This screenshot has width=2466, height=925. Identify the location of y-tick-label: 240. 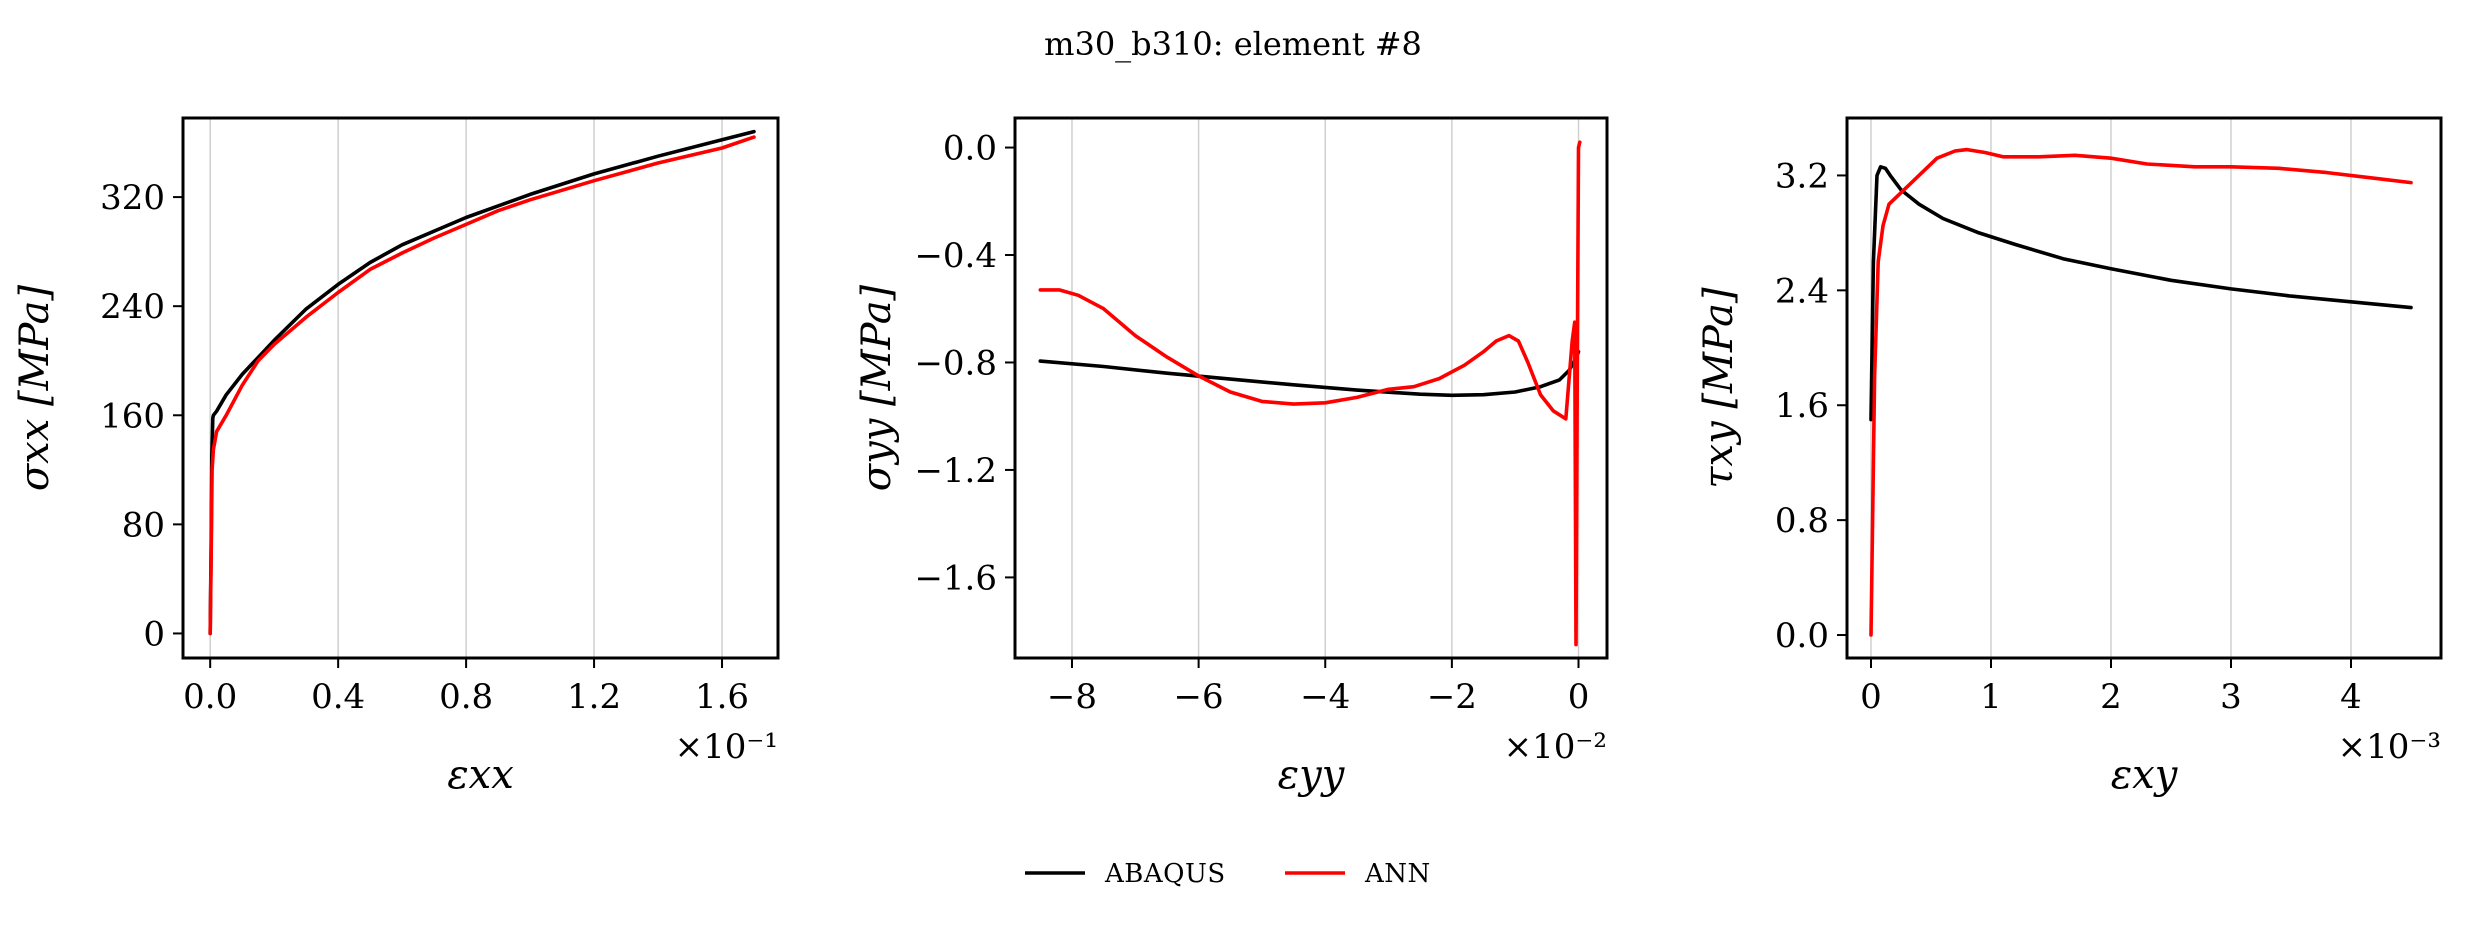
(132, 307).